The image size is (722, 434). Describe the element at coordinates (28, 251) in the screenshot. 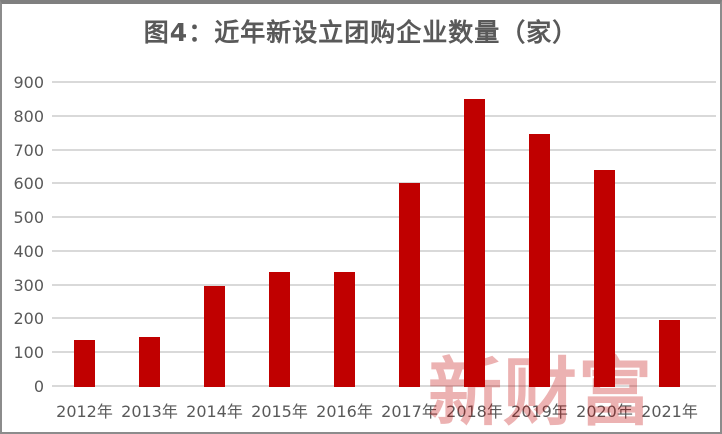

I see `y-tick-label-400: 400` at that location.